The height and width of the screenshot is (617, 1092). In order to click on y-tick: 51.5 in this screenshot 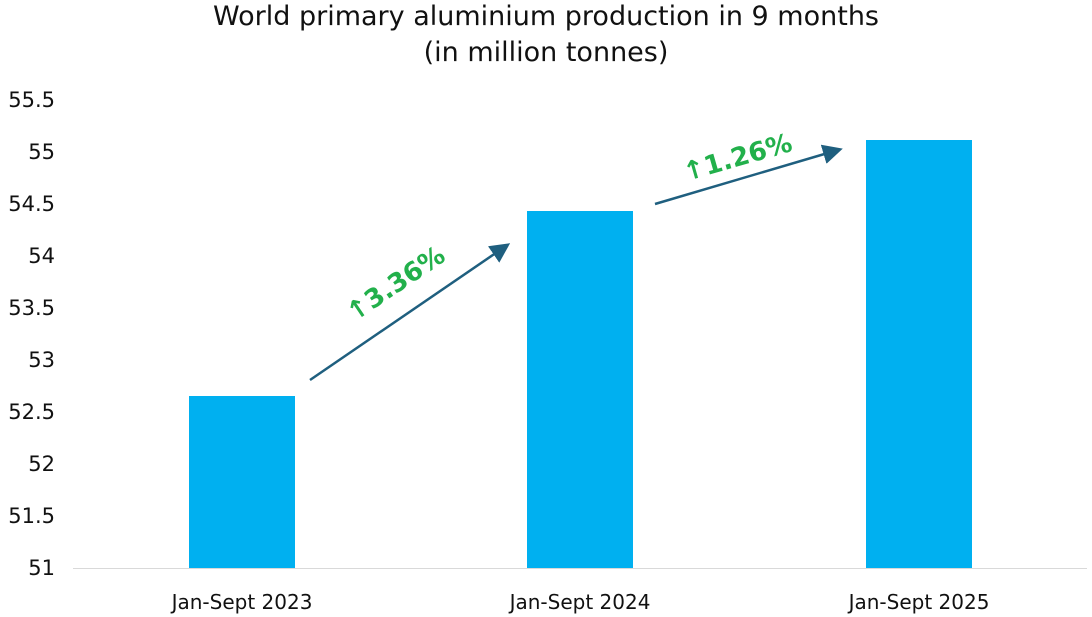, I will do `click(31, 516)`.